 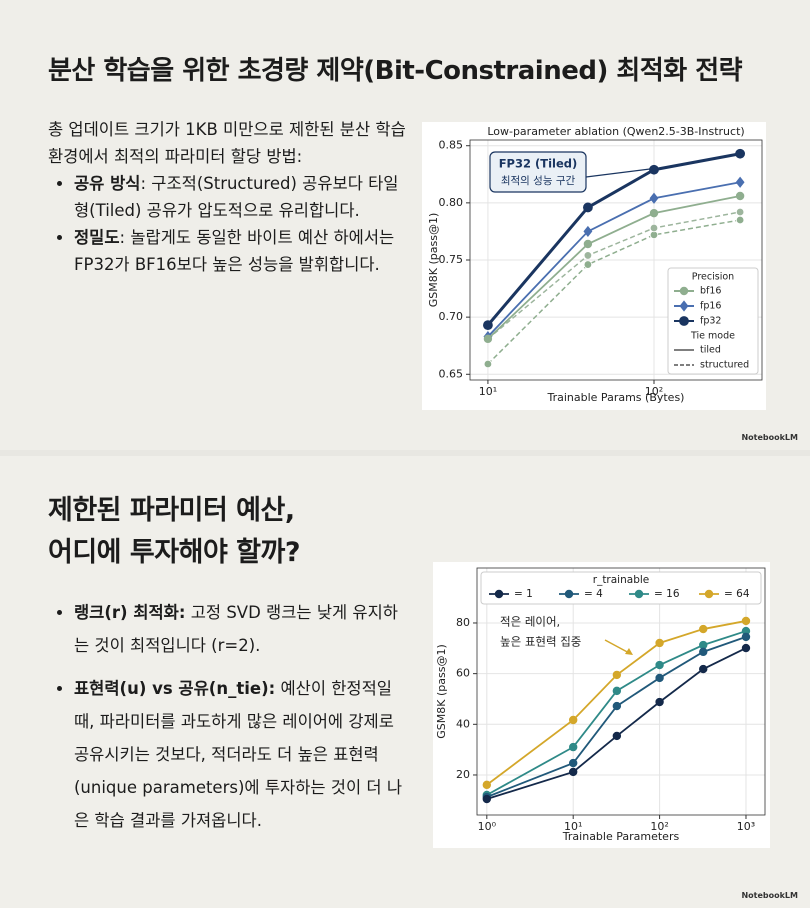 I want to click on annotation-title: FP32 (Tiled), so click(x=538, y=164).